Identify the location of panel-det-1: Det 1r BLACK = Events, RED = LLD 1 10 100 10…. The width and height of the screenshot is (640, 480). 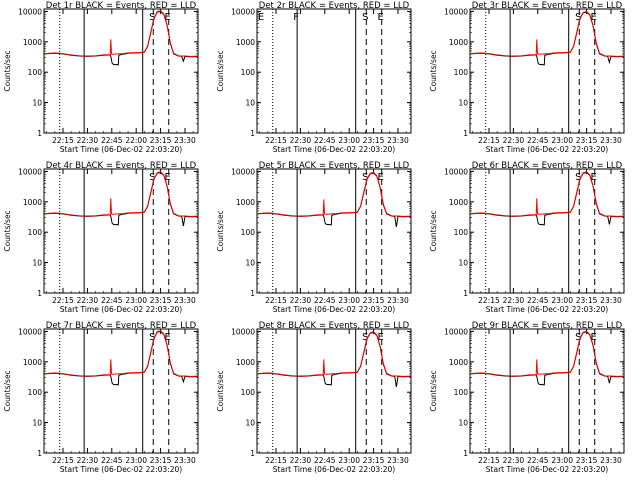
(101, 77).